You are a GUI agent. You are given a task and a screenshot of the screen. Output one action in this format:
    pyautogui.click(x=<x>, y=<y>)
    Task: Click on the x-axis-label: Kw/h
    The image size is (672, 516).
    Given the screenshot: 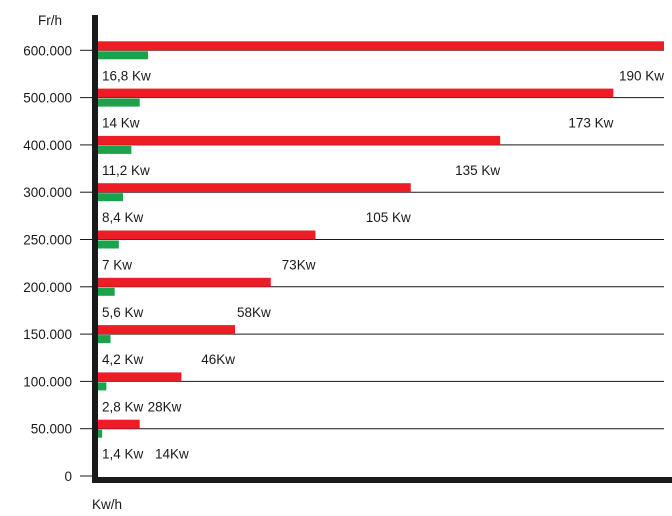 What is the action you would take?
    pyautogui.click(x=107, y=504)
    